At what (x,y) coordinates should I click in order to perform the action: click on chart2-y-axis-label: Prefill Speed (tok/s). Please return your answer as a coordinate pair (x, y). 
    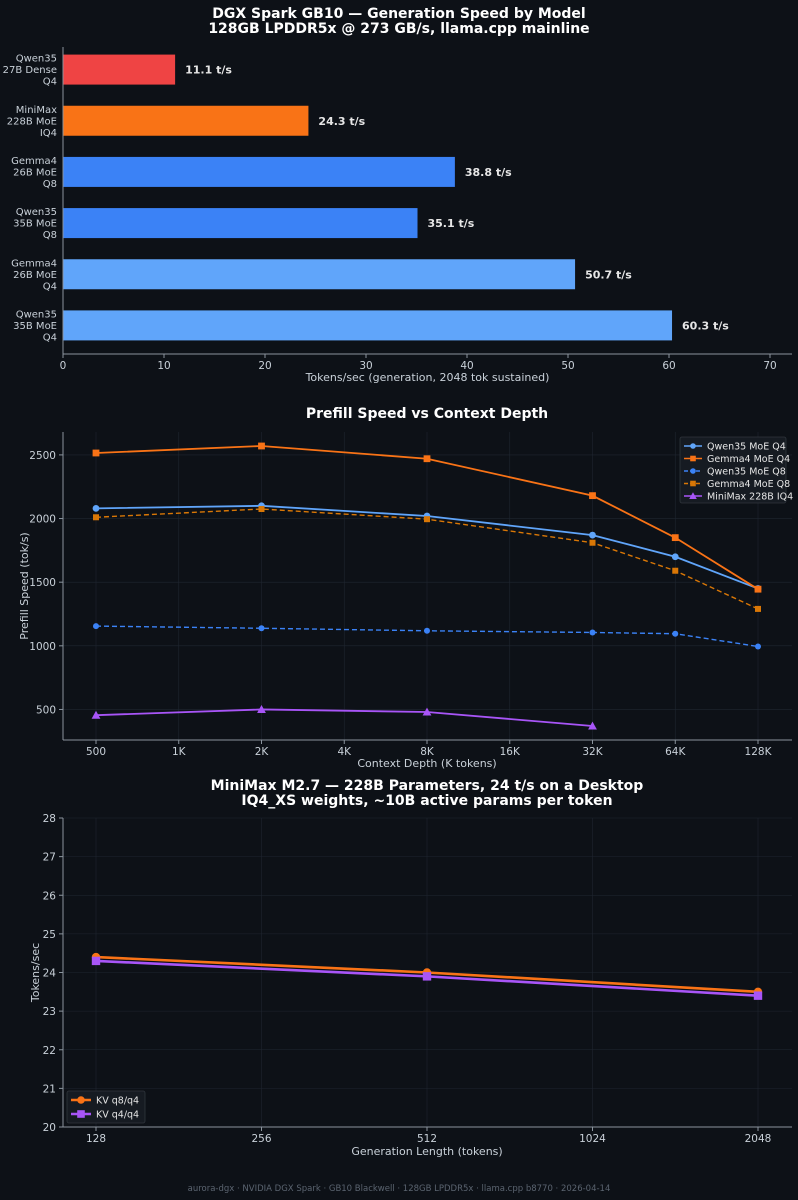
    Looking at the image, I should click on (24, 585).